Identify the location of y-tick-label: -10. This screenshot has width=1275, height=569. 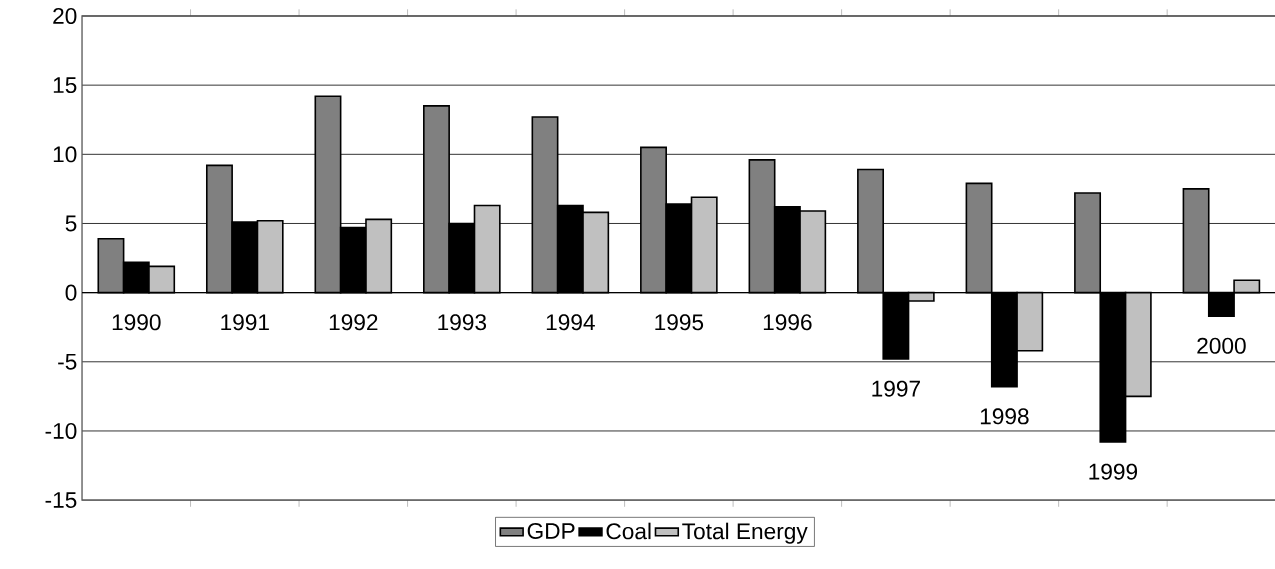
(61, 430).